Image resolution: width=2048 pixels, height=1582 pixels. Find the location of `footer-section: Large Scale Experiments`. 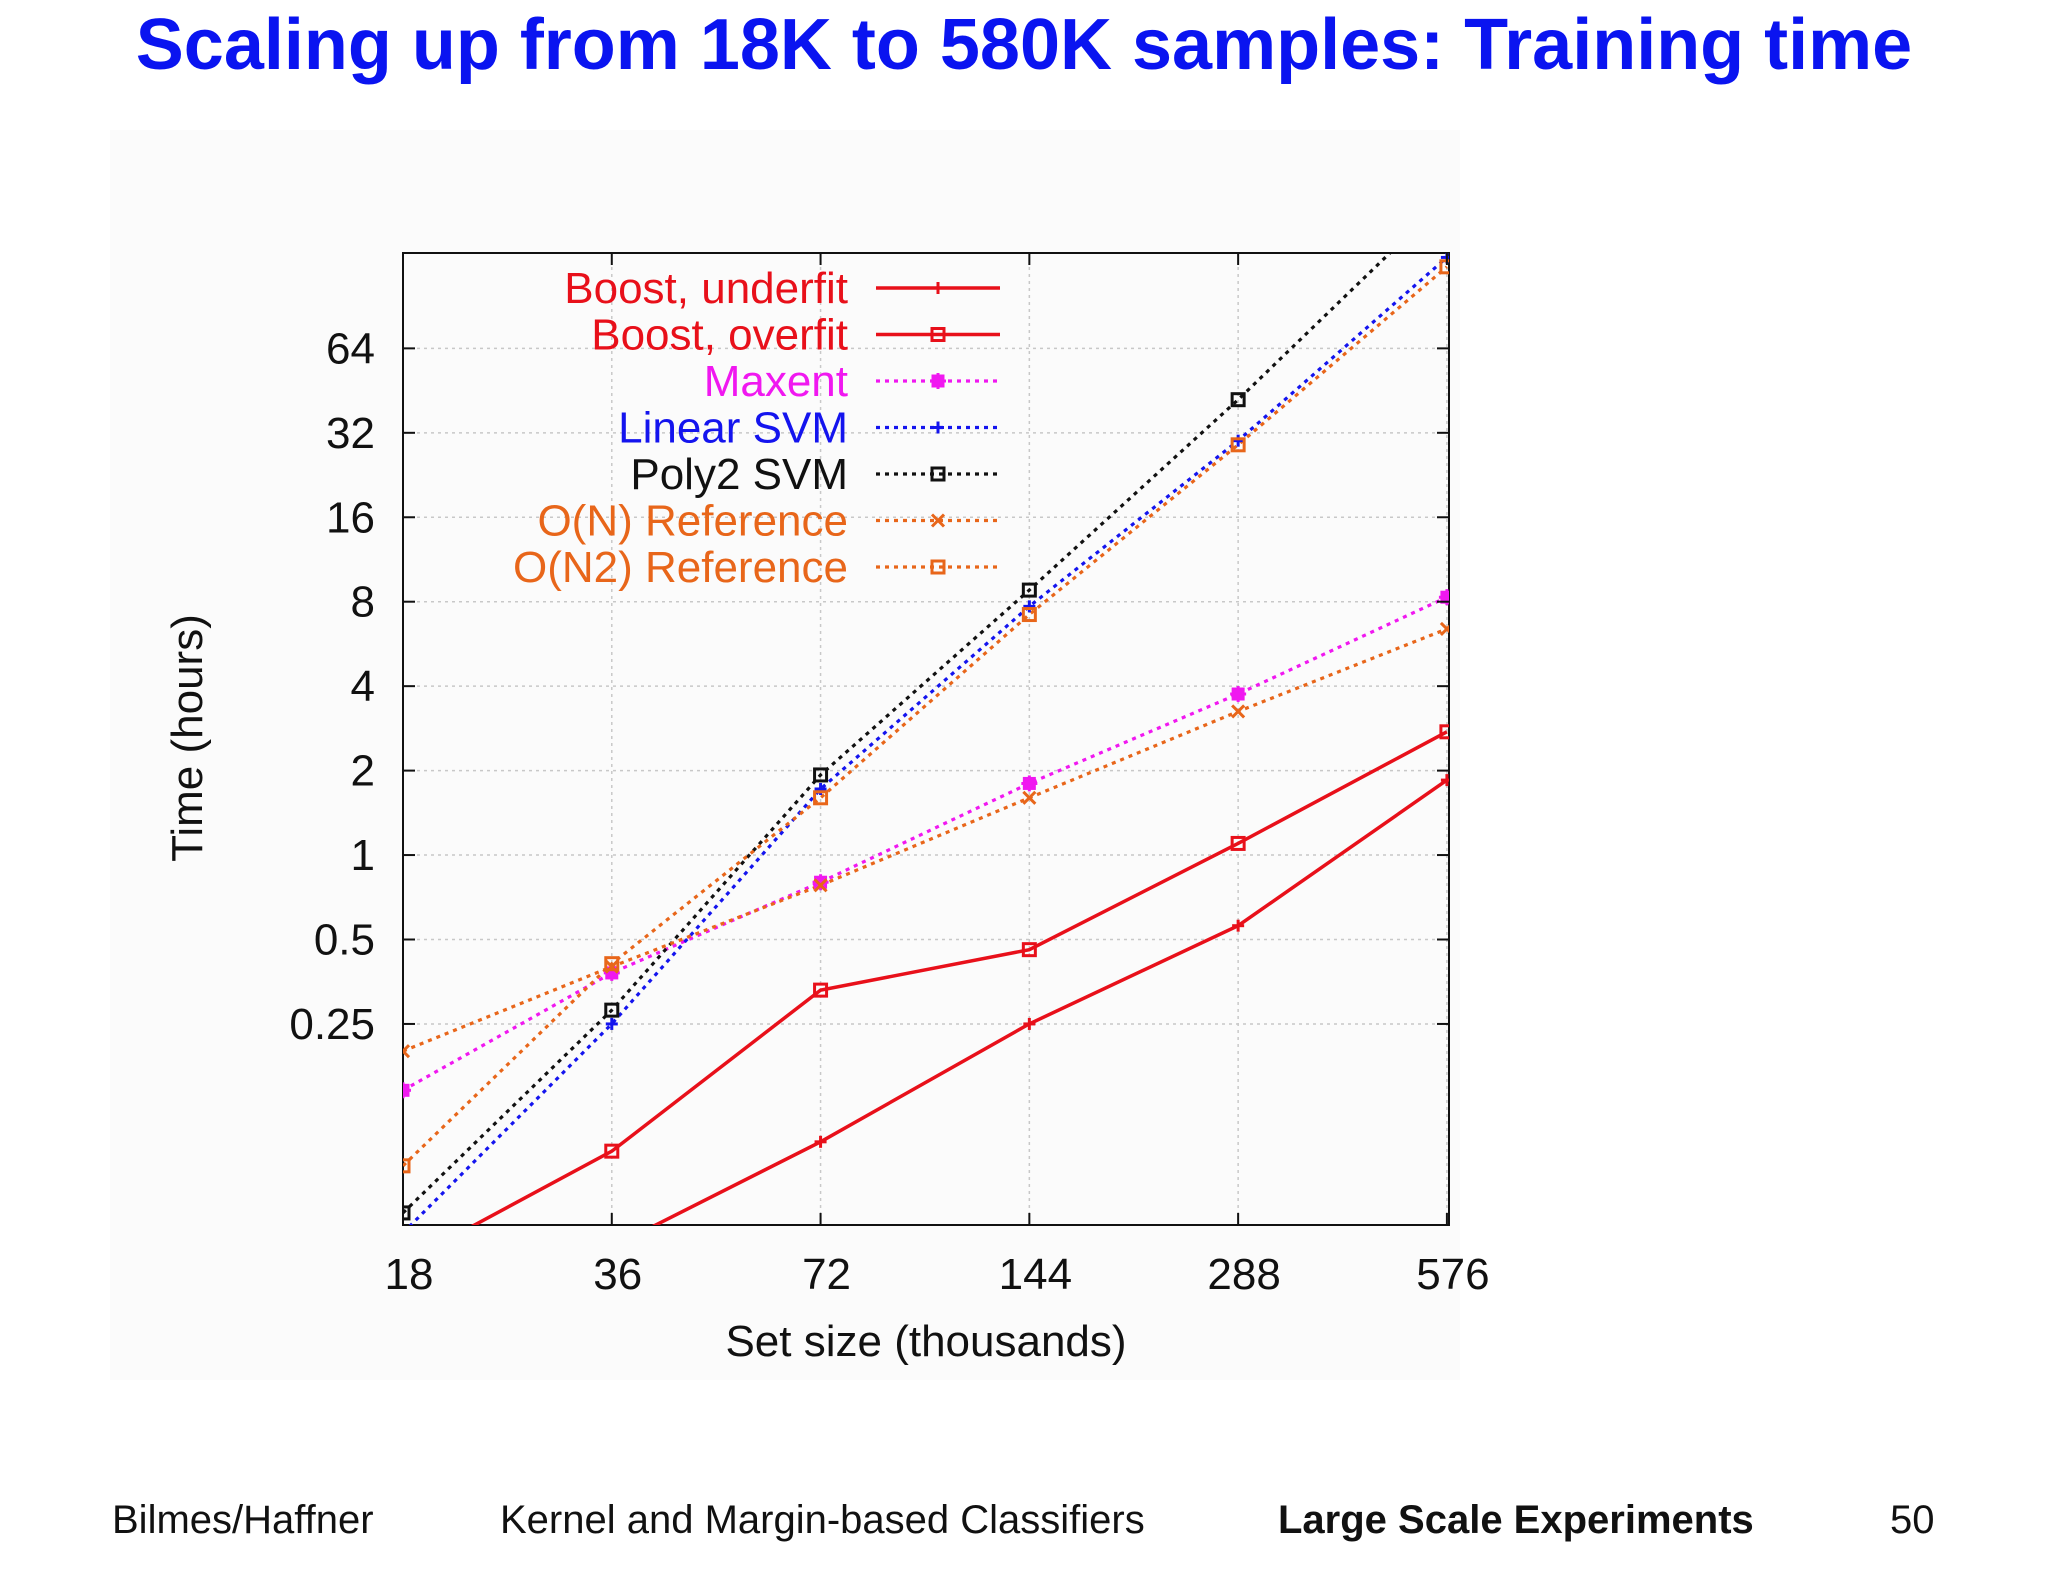

footer-section: Large Scale Experiments is located at coordinates (1516, 1520).